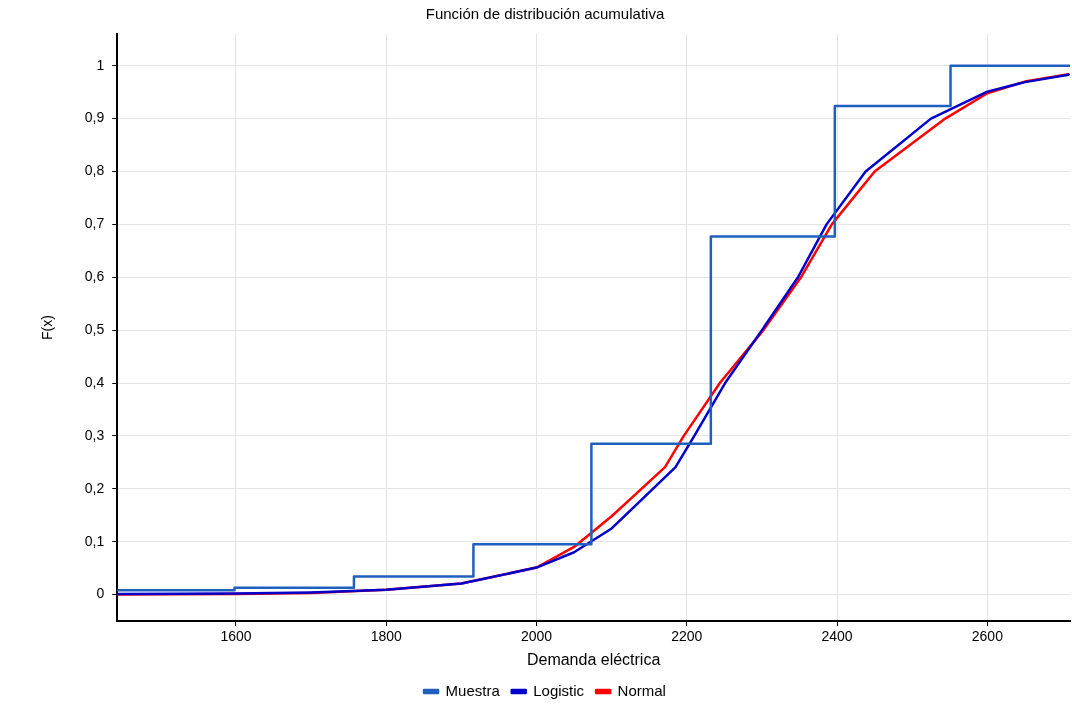 The height and width of the screenshot is (717, 1072). Describe the element at coordinates (94, 381) in the screenshot. I see `y-tick-label: 0,4` at that location.